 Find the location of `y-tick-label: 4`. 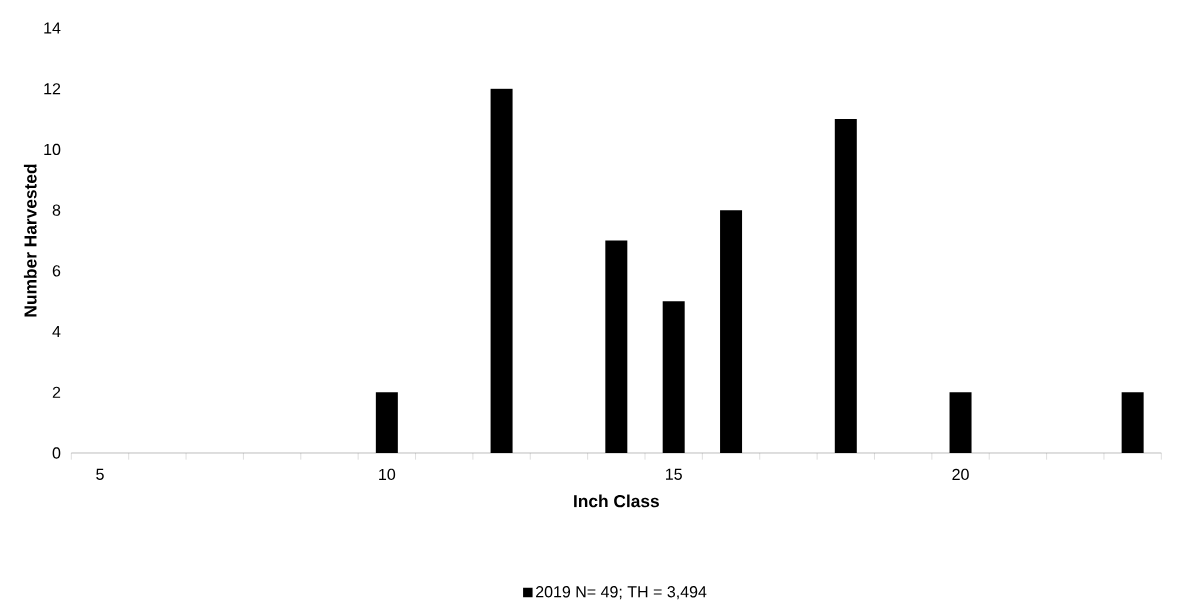

y-tick-label: 4 is located at coordinates (56, 332).